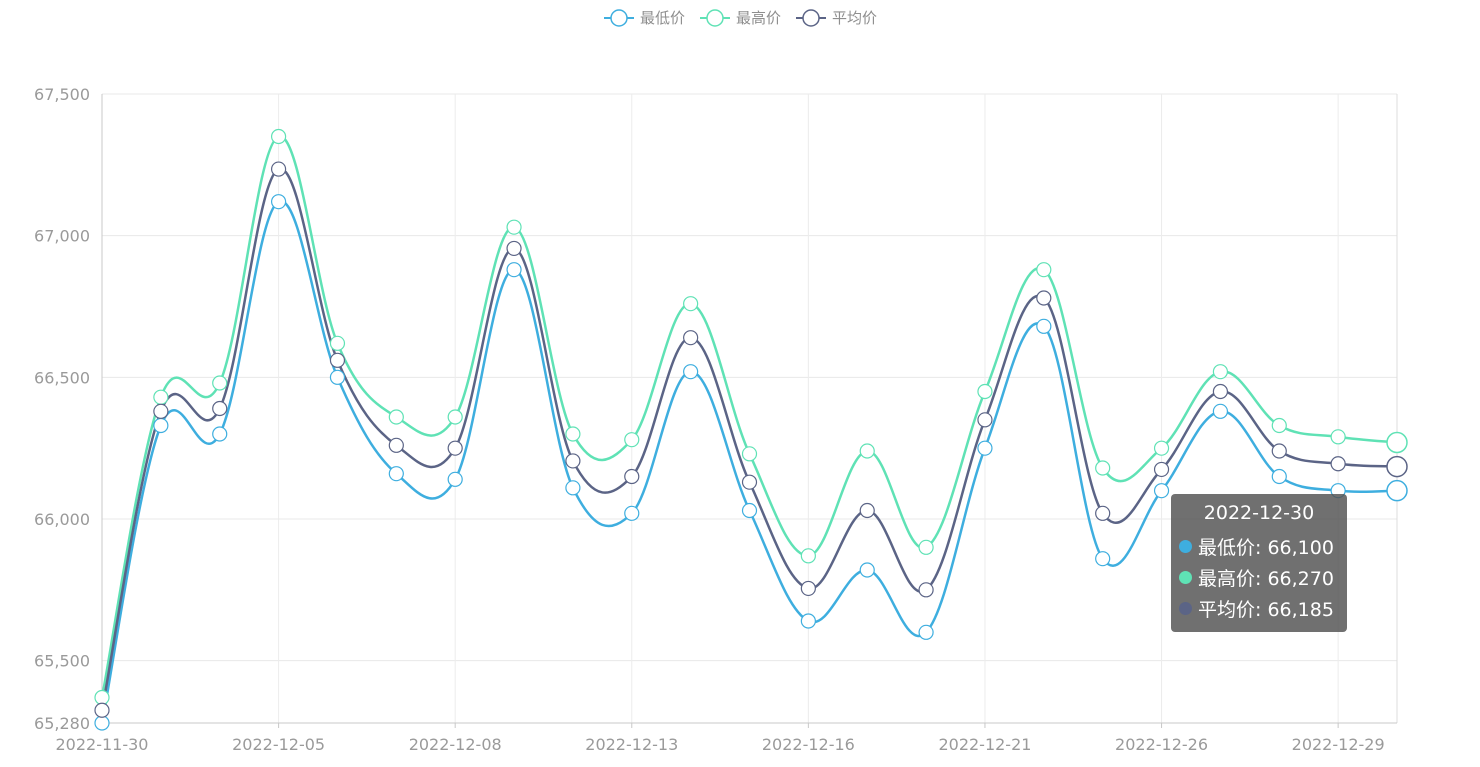  I want to click on legend-item: 最低价, so click(644, 17).